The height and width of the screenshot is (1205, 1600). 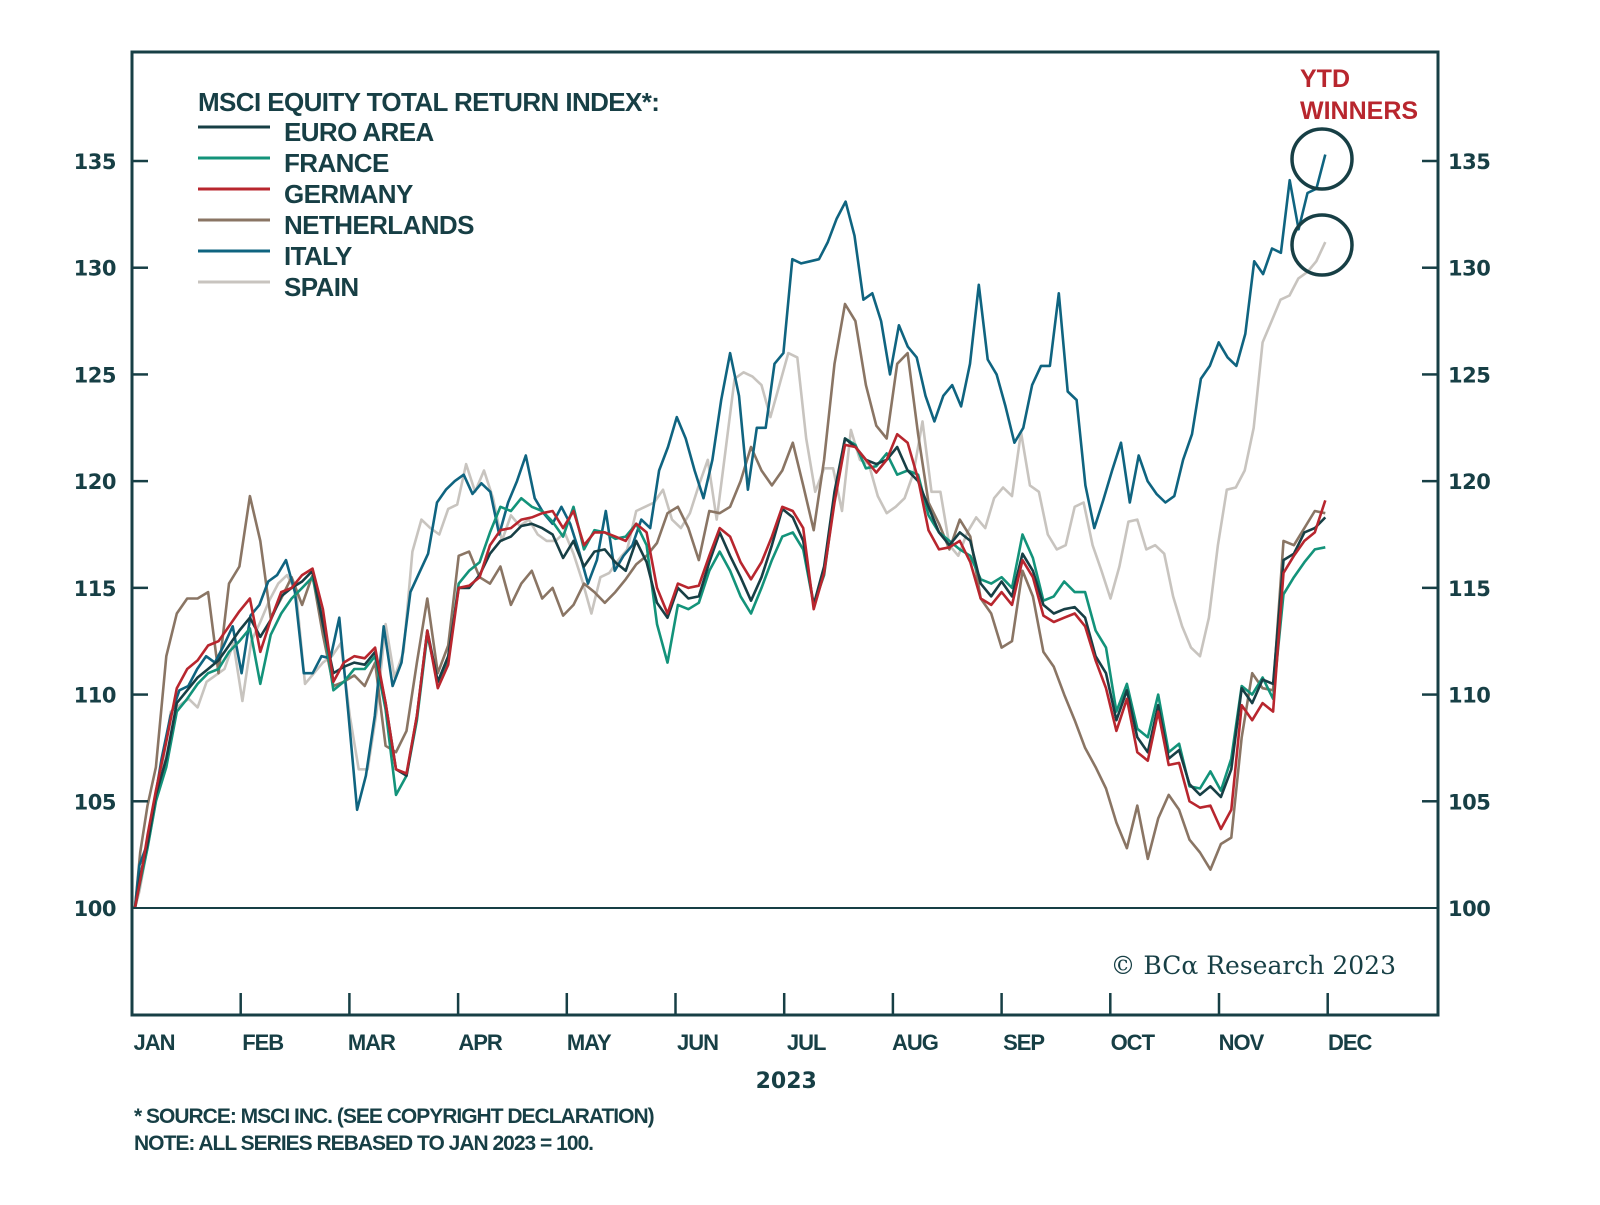 What do you see at coordinates (1350, 1042) in the screenshot?
I see `x-tick-label: DEC` at bounding box center [1350, 1042].